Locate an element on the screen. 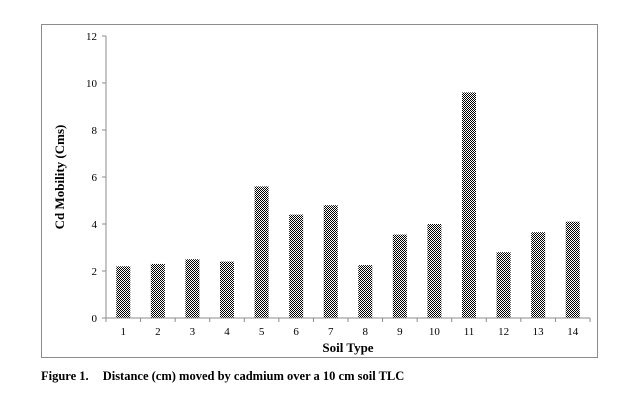  x-tick-label-7: 7 is located at coordinates (331, 332).